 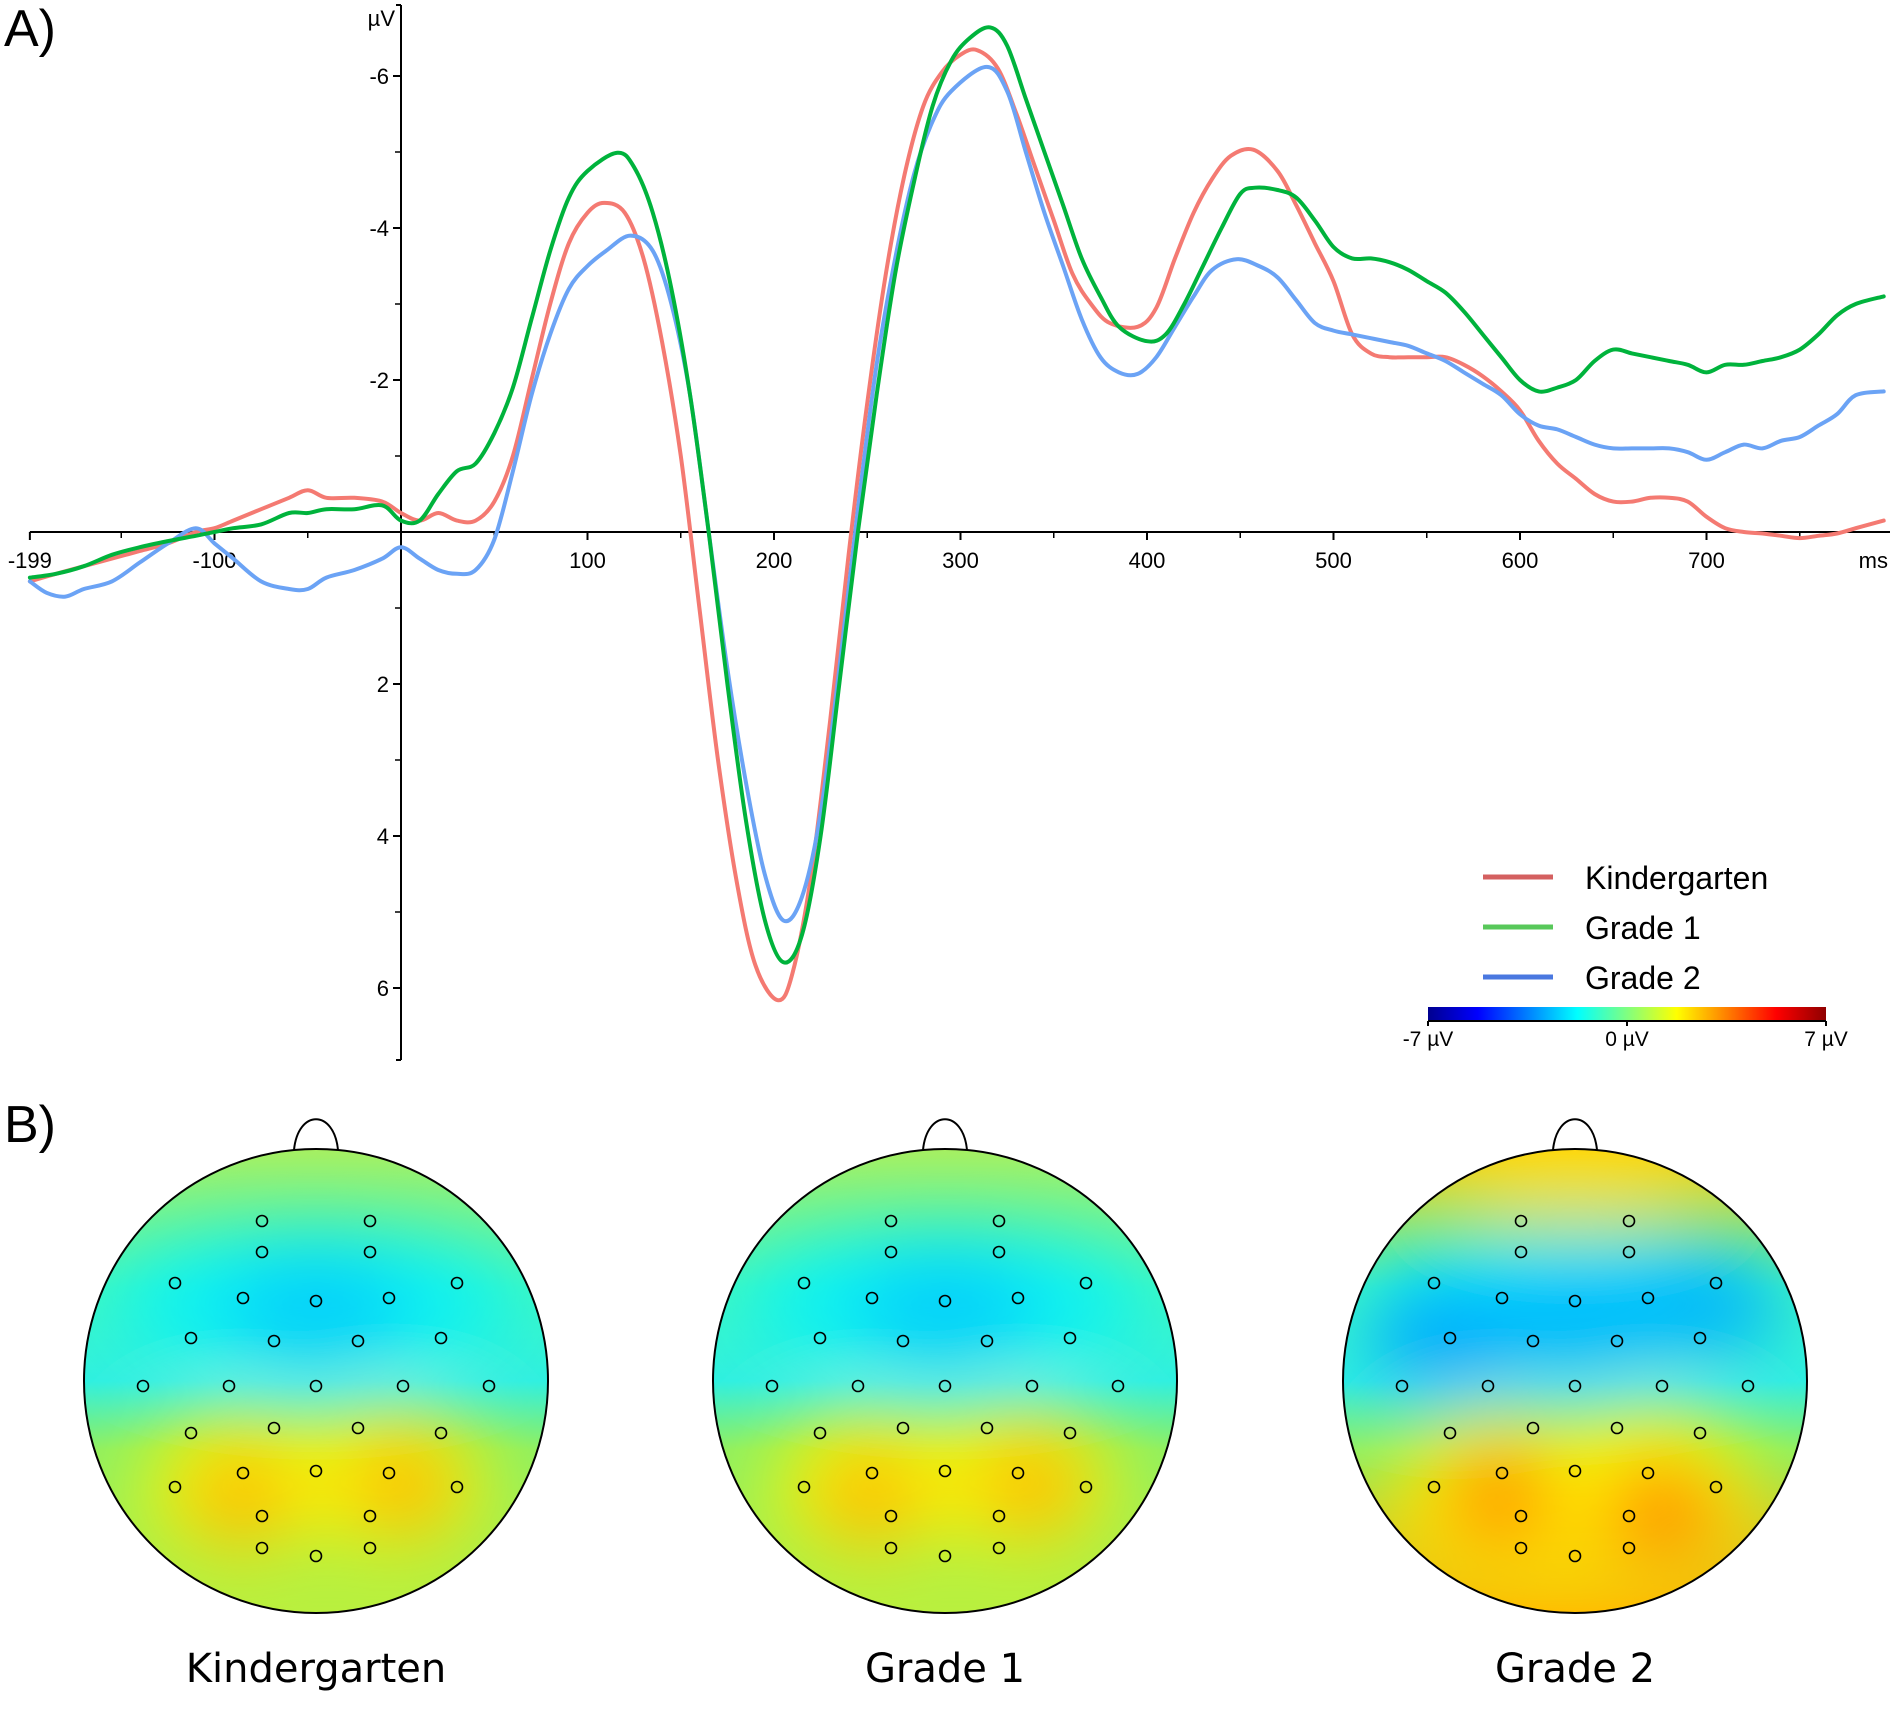 What do you see at coordinates (214, 560) in the screenshot?
I see `x-tick-label: -100` at bounding box center [214, 560].